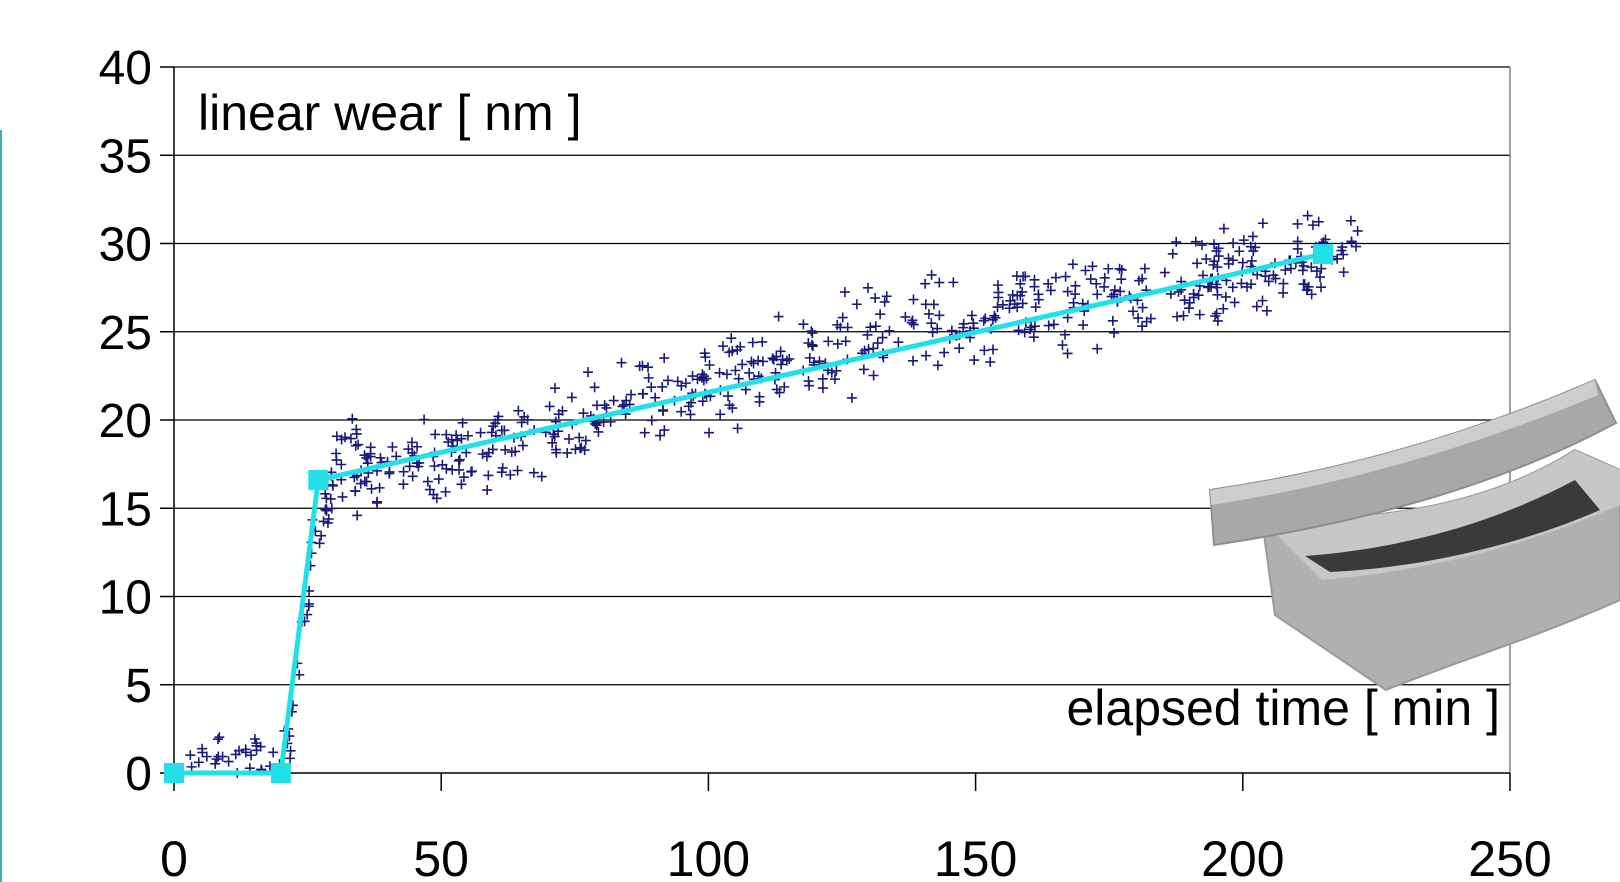  Describe the element at coordinates (125, 421) in the screenshot. I see `y-tick-label: 20` at that location.